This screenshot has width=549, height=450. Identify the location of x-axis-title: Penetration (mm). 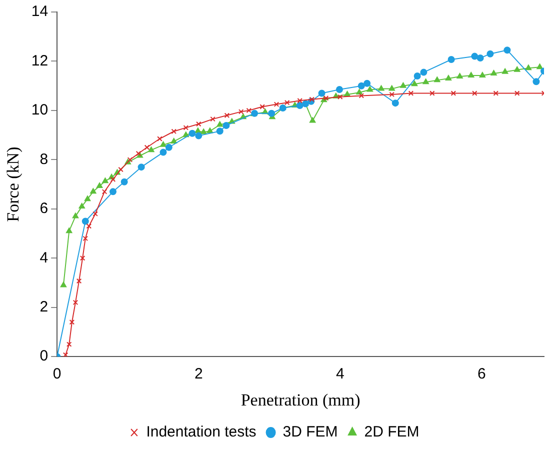
(300, 400).